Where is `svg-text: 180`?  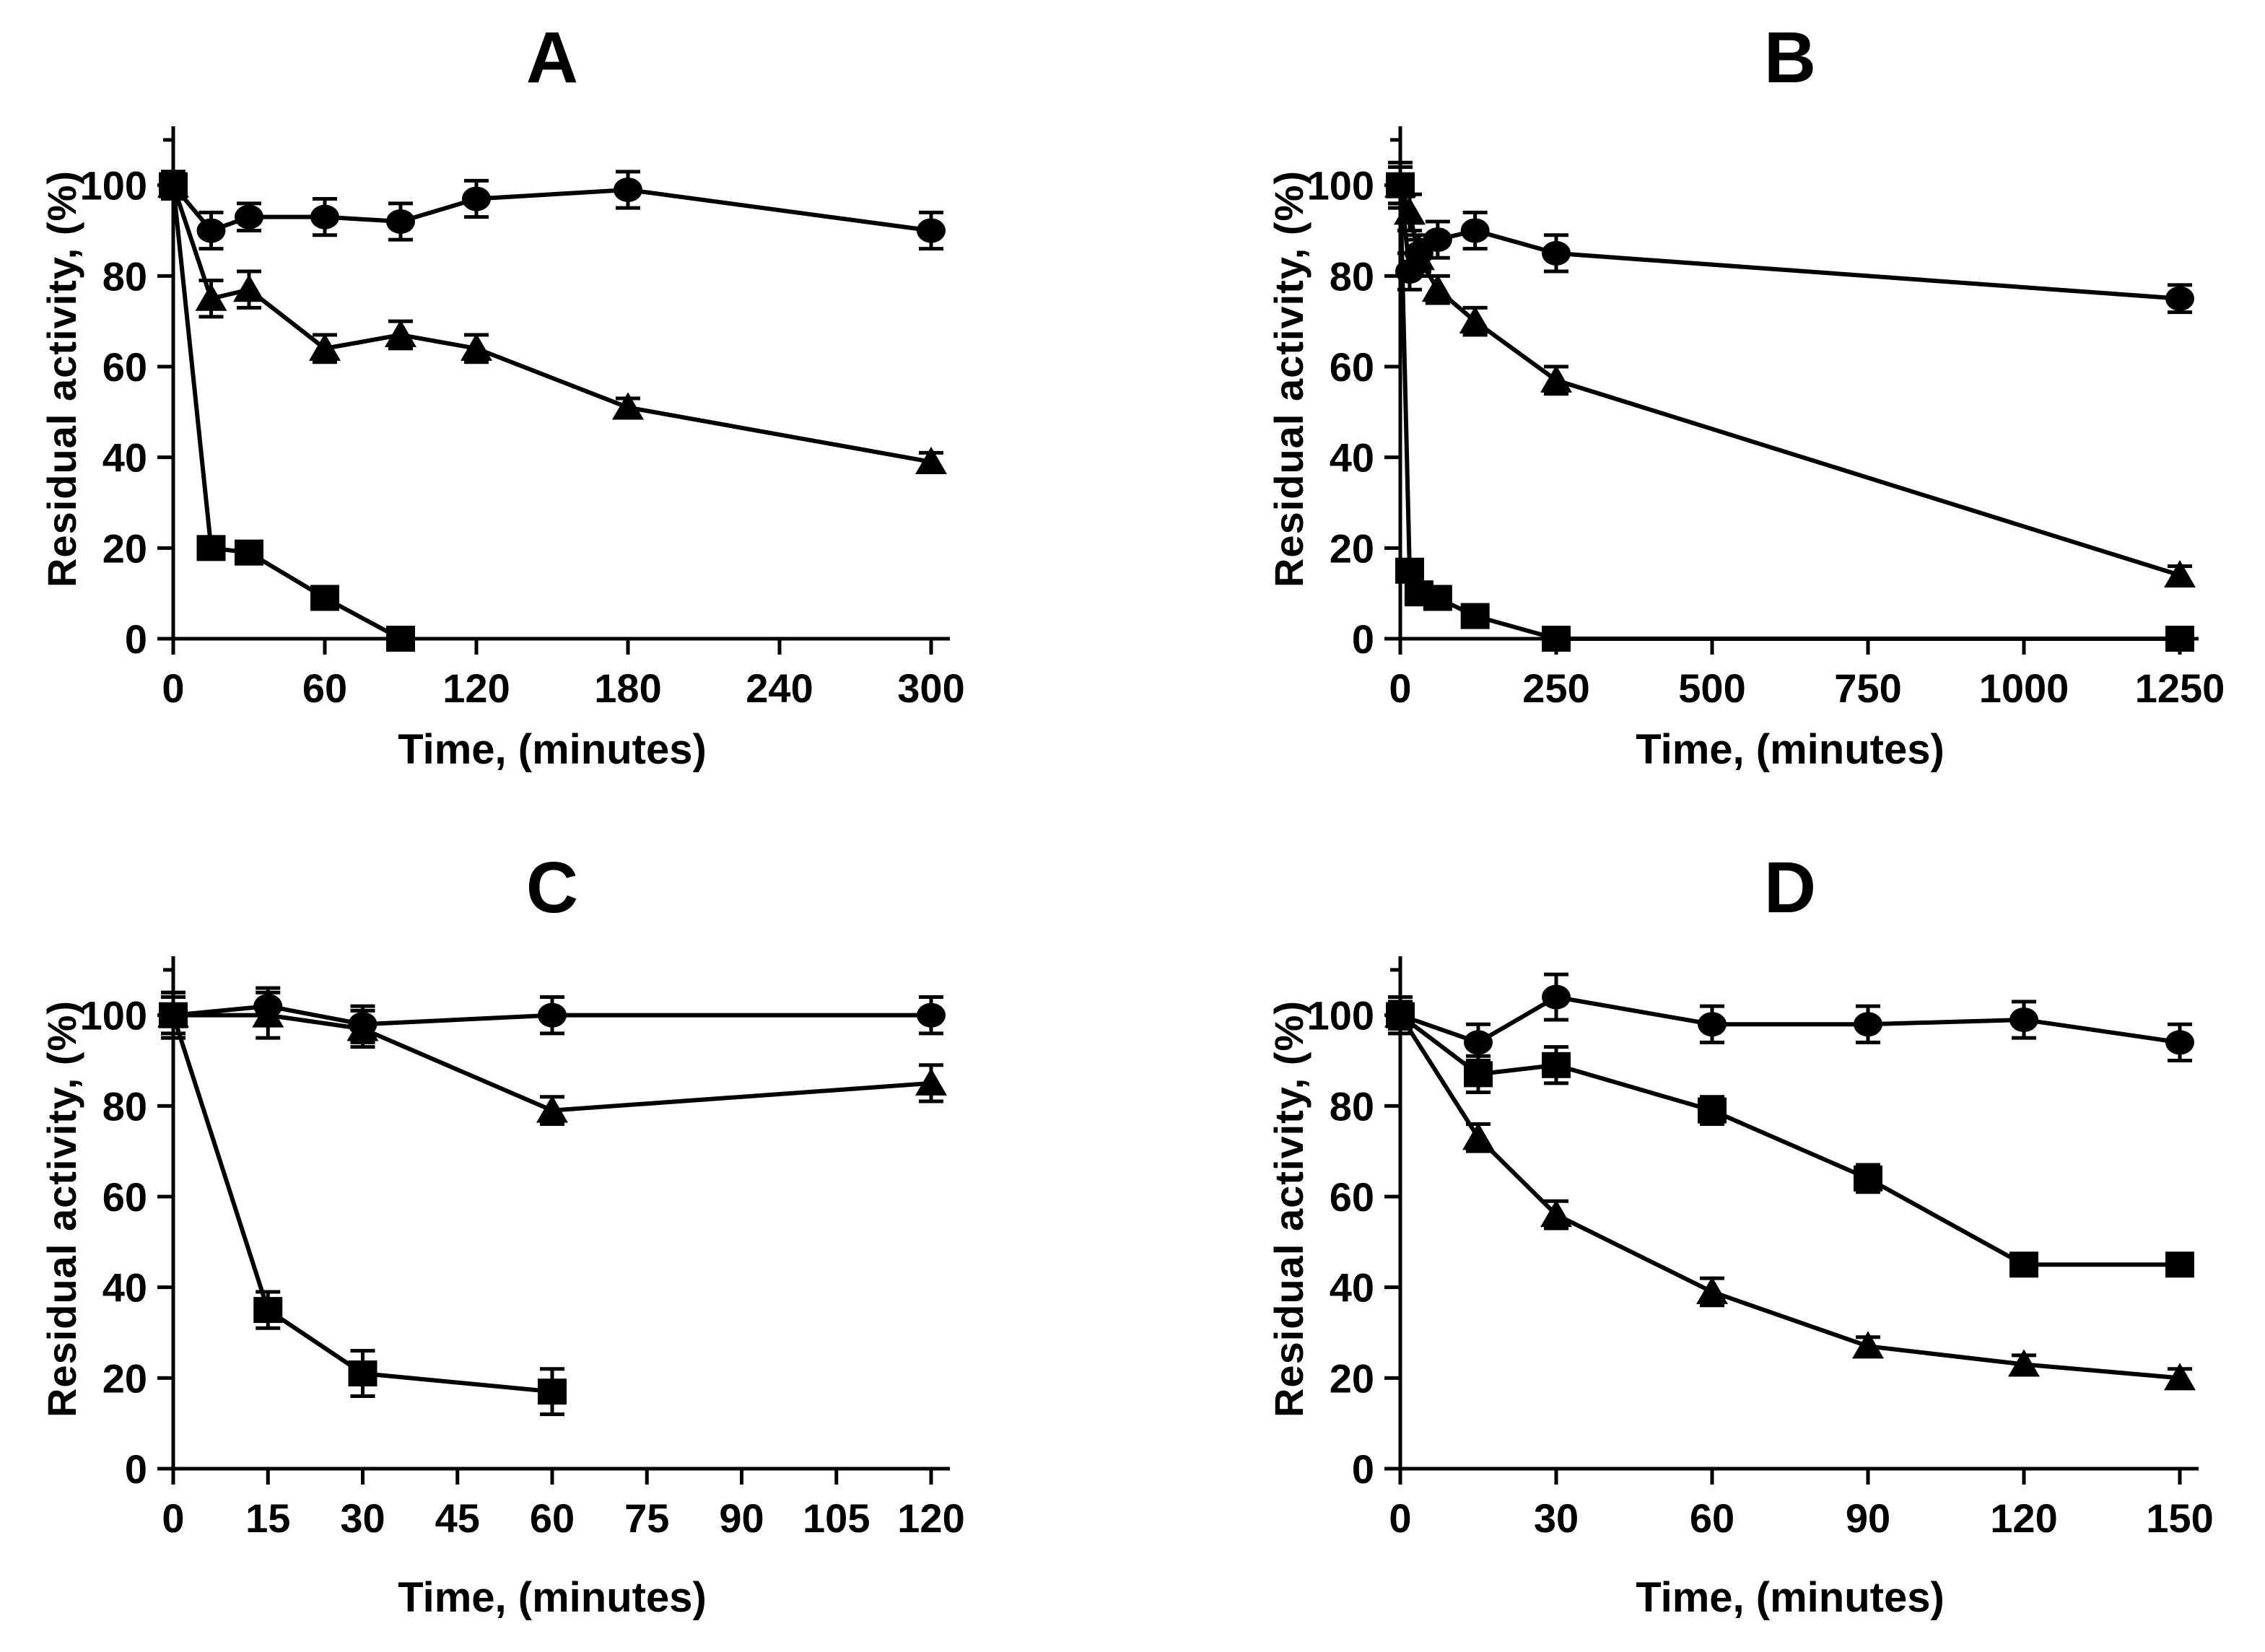
svg-text: 180 is located at coordinates (628, 688).